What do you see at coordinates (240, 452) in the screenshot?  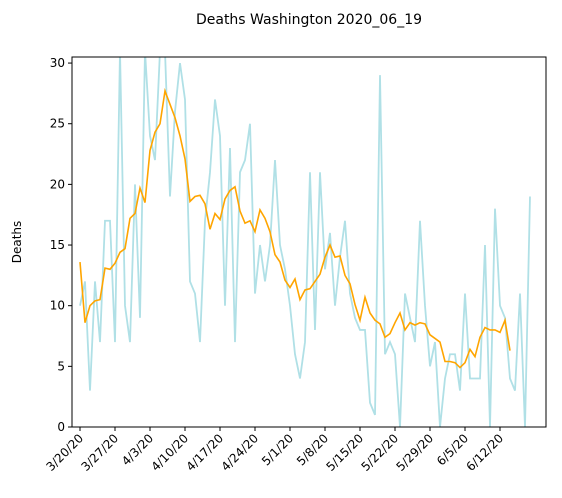 I see `x-tick-label: 4/24/20` at bounding box center [240, 452].